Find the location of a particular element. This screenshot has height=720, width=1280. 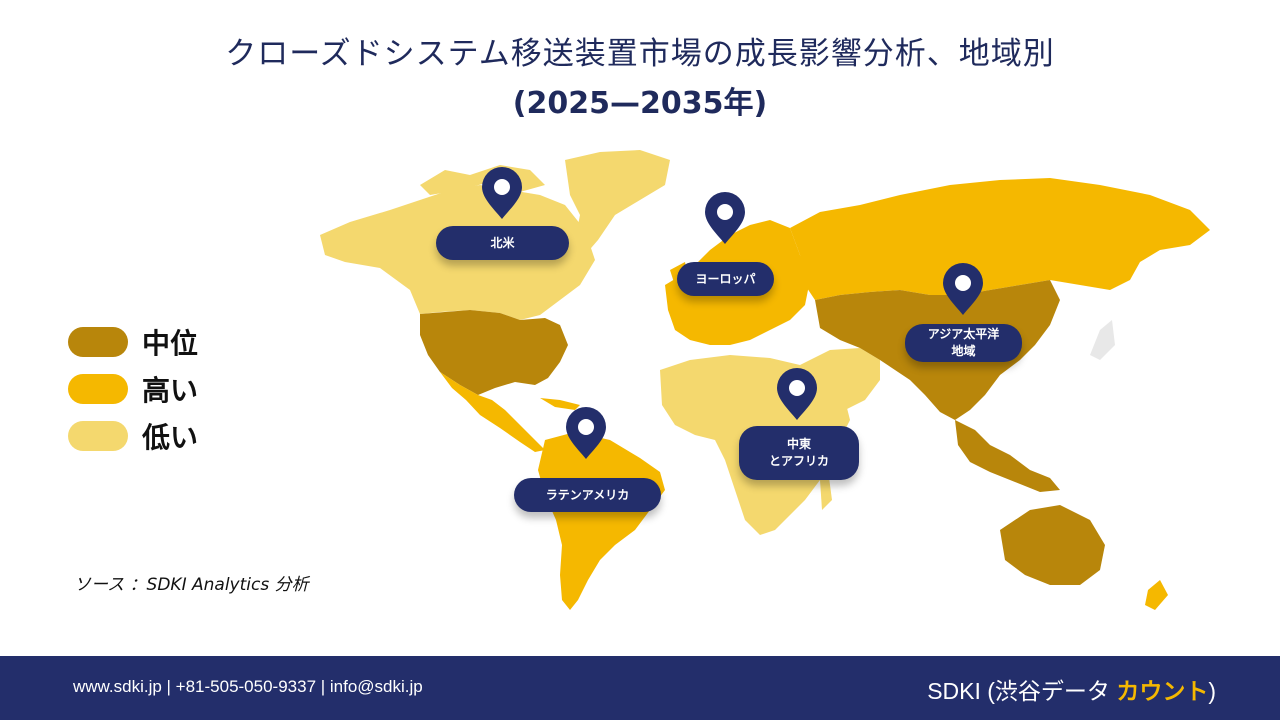

brand-accent: カウント is located at coordinates (1162, 691).